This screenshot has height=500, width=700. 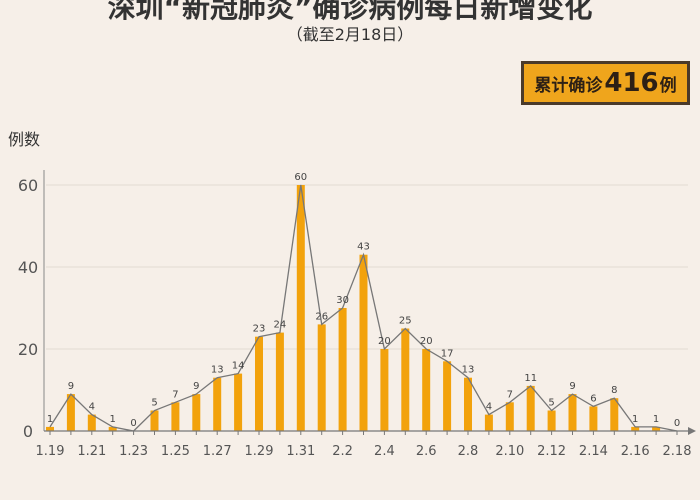 What do you see at coordinates (405, 321) in the screenshot?
I see `data-label: 25` at bounding box center [405, 321].